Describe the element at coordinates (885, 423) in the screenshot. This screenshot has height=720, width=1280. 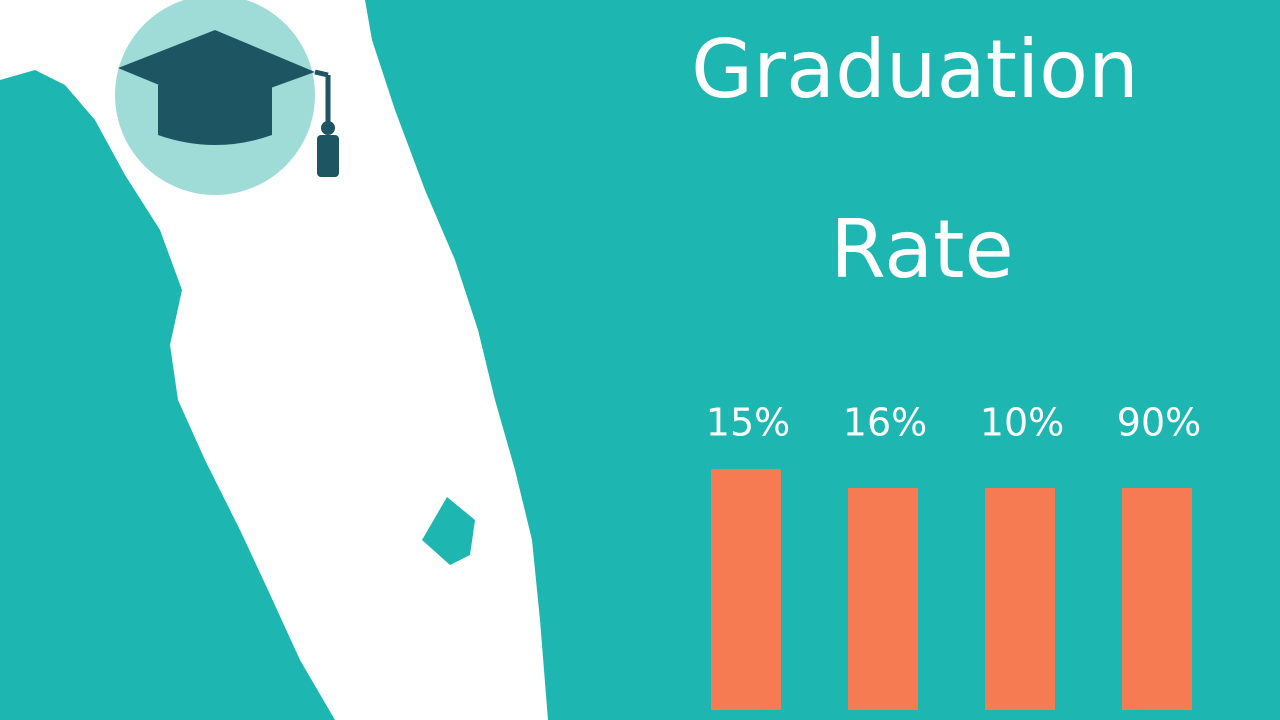
I see `bar-label: 16%` at that location.